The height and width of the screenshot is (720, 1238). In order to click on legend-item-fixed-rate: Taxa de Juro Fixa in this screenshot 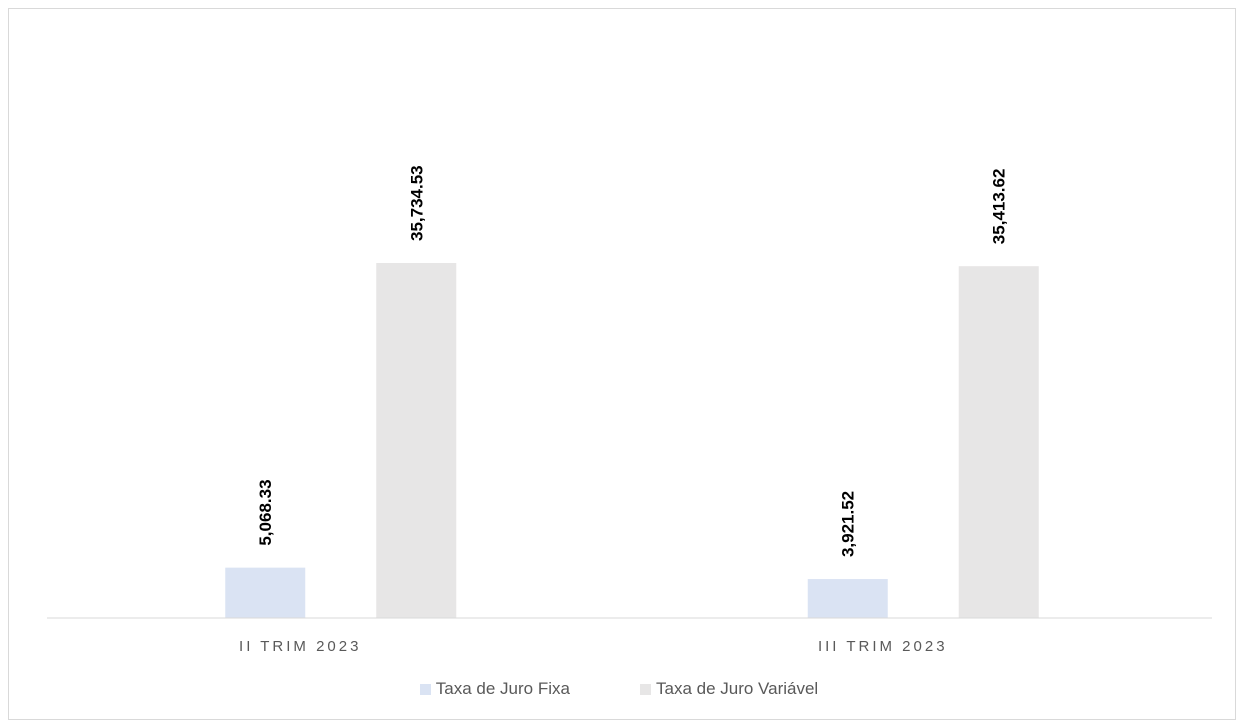, I will do `click(494, 689)`.